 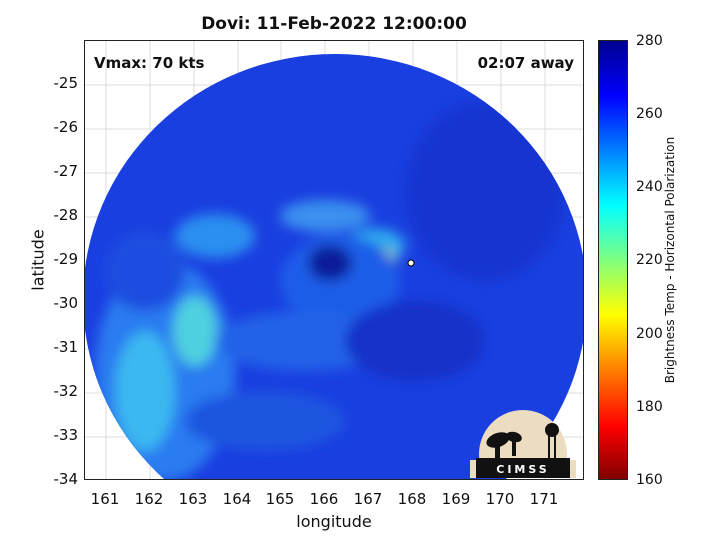 I want to click on cimss-logo, so click(x=523, y=444).